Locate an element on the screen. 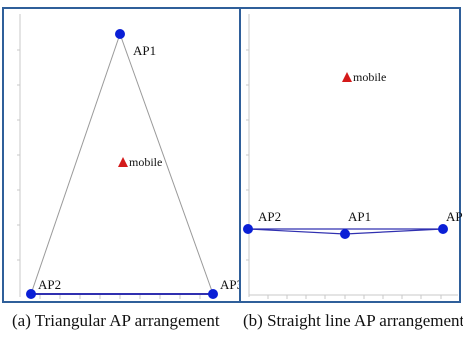 The image size is (463, 340). panel-b-x-ticks is located at coordinates (354, 297).